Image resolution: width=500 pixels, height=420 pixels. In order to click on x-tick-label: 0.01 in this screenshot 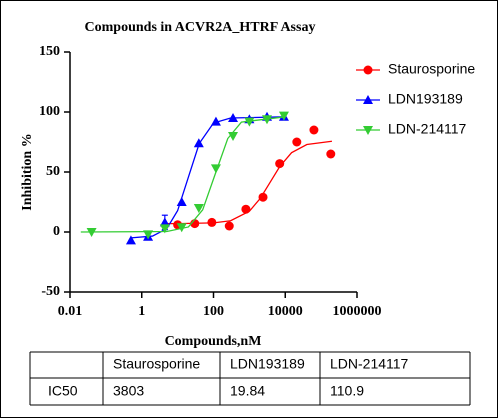, I will do `click(70, 311)`.